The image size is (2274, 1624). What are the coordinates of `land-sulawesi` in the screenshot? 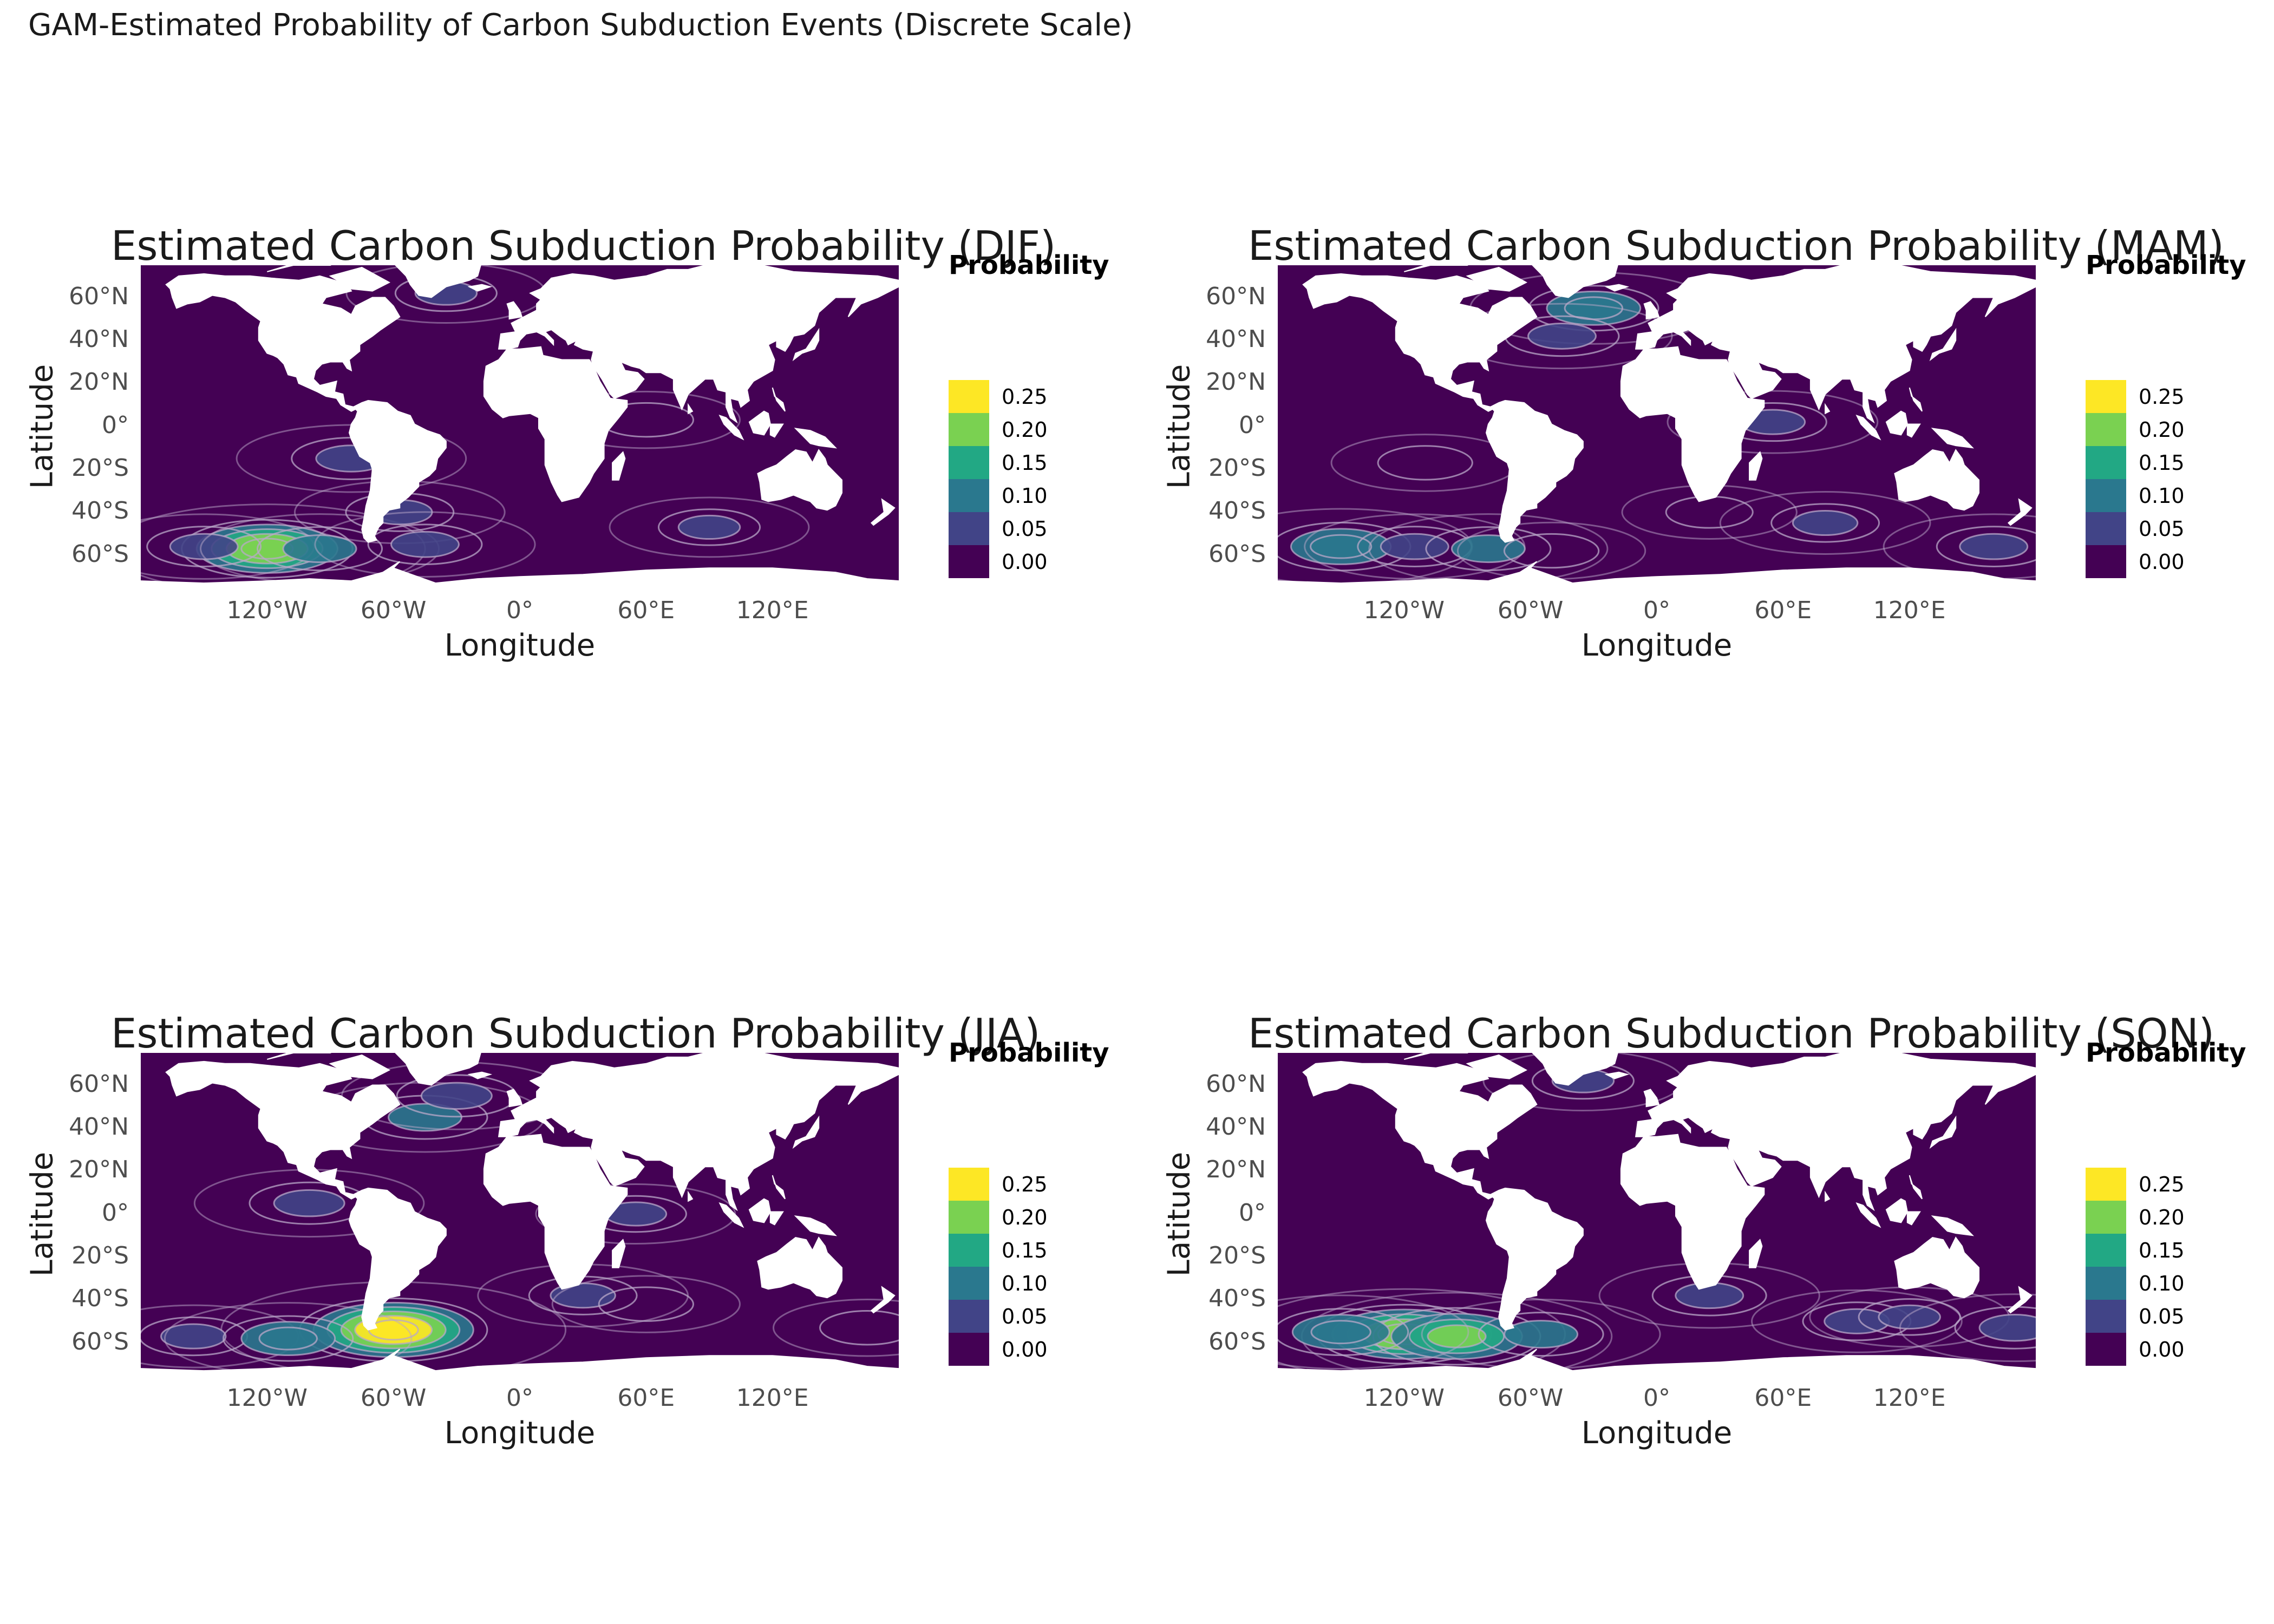 It's located at (777, 431).